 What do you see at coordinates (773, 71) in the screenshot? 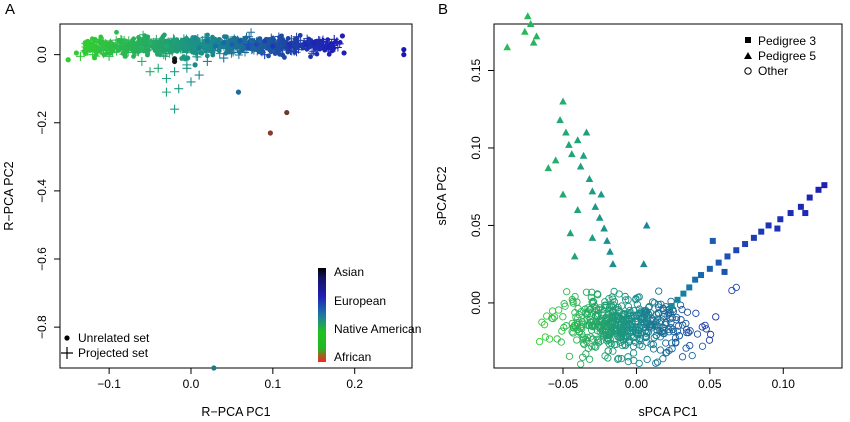
I see `legend-other-label: Other` at bounding box center [773, 71].